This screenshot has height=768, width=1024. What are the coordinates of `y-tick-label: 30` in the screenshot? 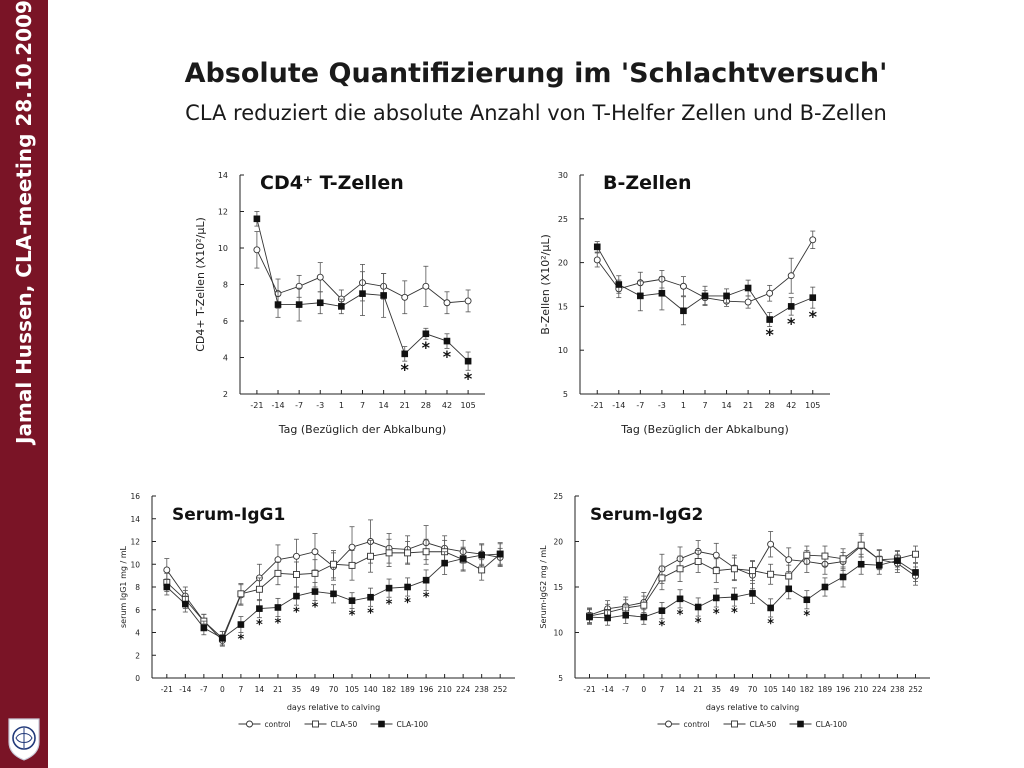 It's located at (563, 175).